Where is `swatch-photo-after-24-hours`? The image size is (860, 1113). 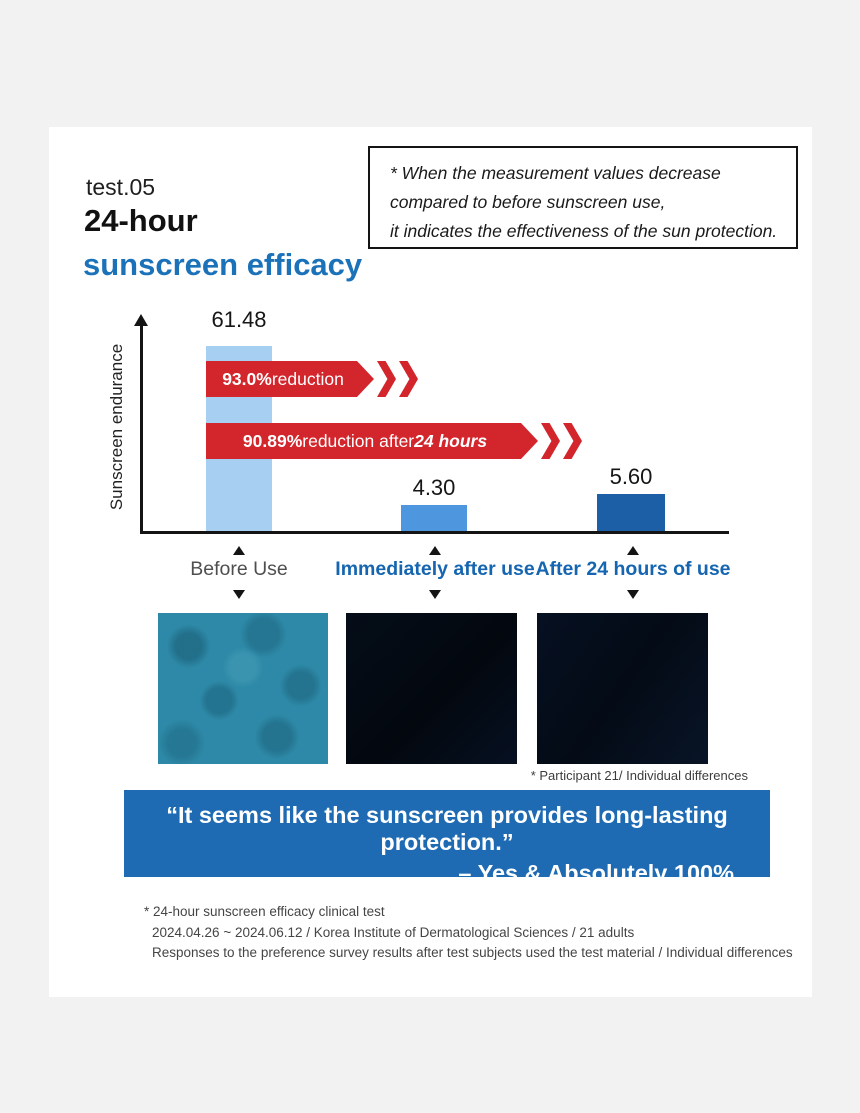 swatch-photo-after-24-hours is located at coordinates (622, 688).